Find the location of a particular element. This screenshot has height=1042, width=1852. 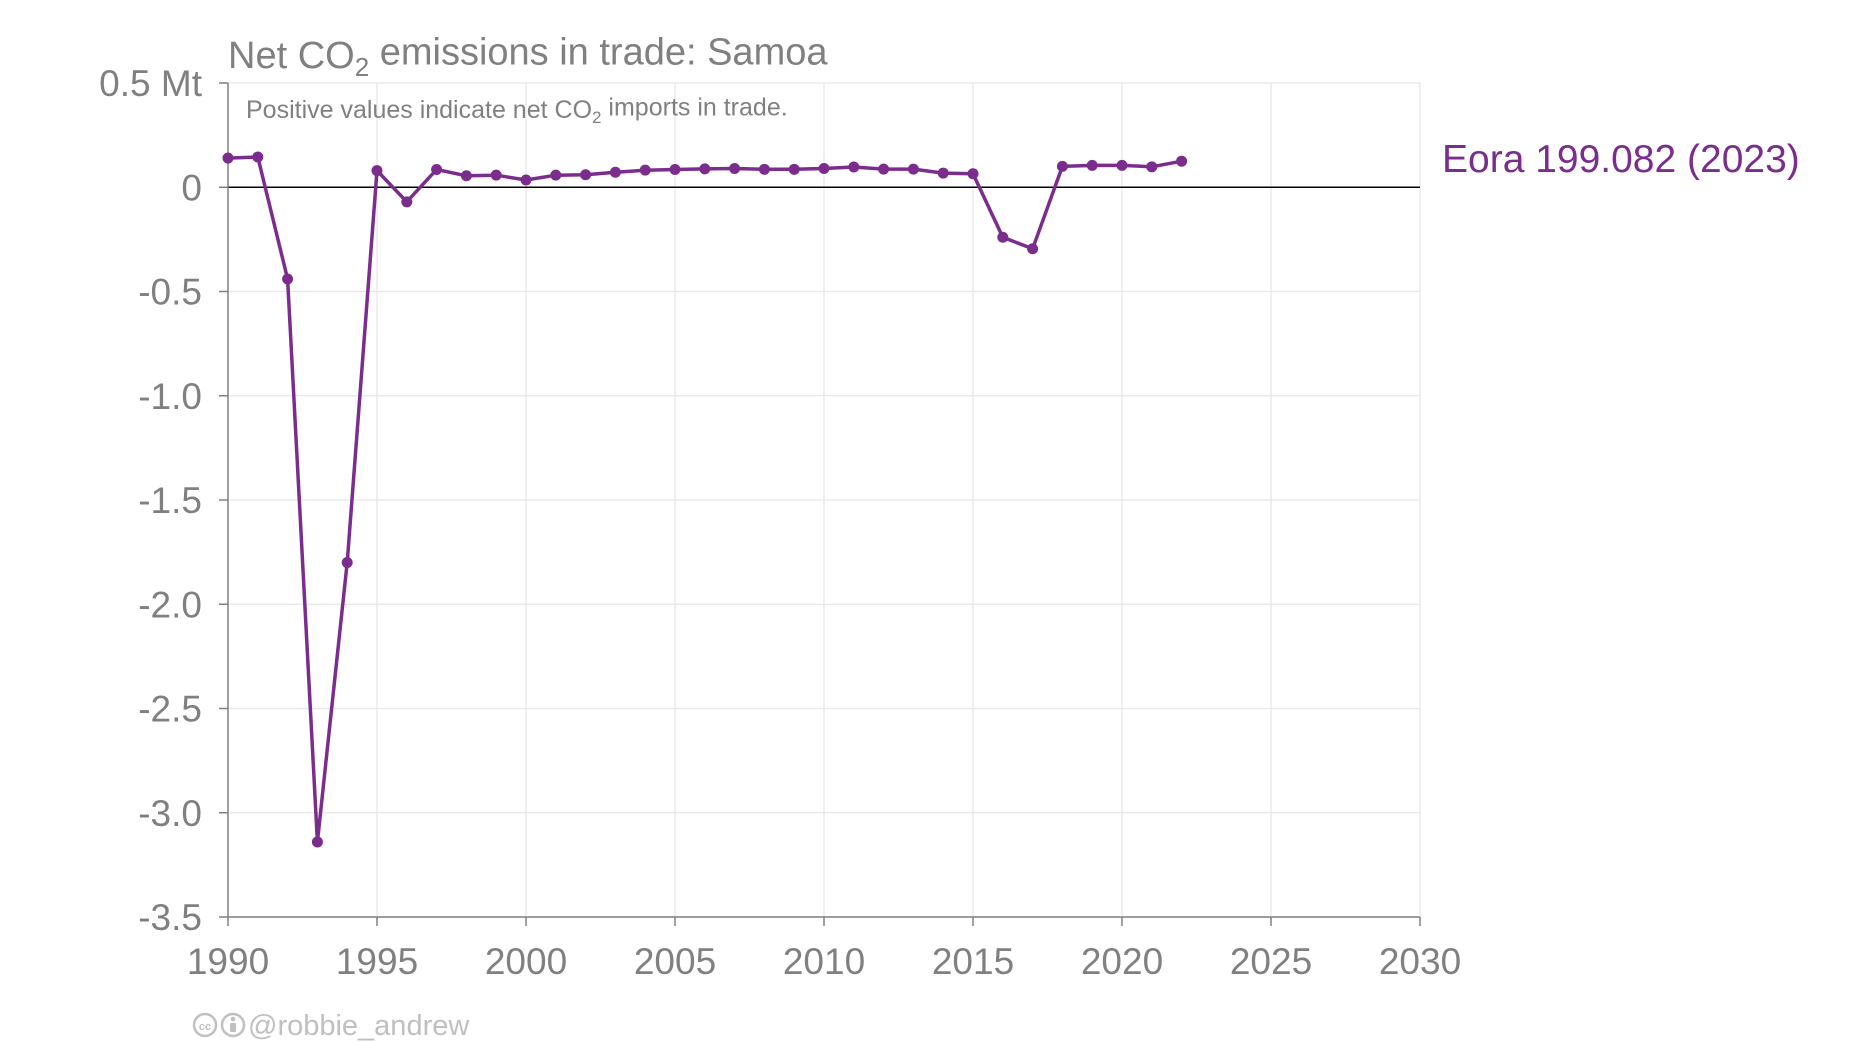

x-tick-label: 1995 is located at coordinates (377, 961).